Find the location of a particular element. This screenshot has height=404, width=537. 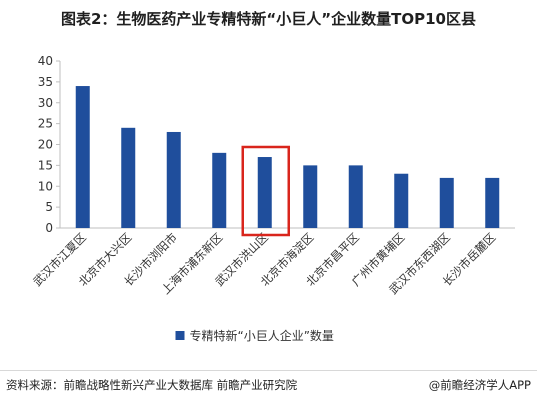

legend-label: 专精特新“小巨人企业”数量 is located at coordinates (262, 335).